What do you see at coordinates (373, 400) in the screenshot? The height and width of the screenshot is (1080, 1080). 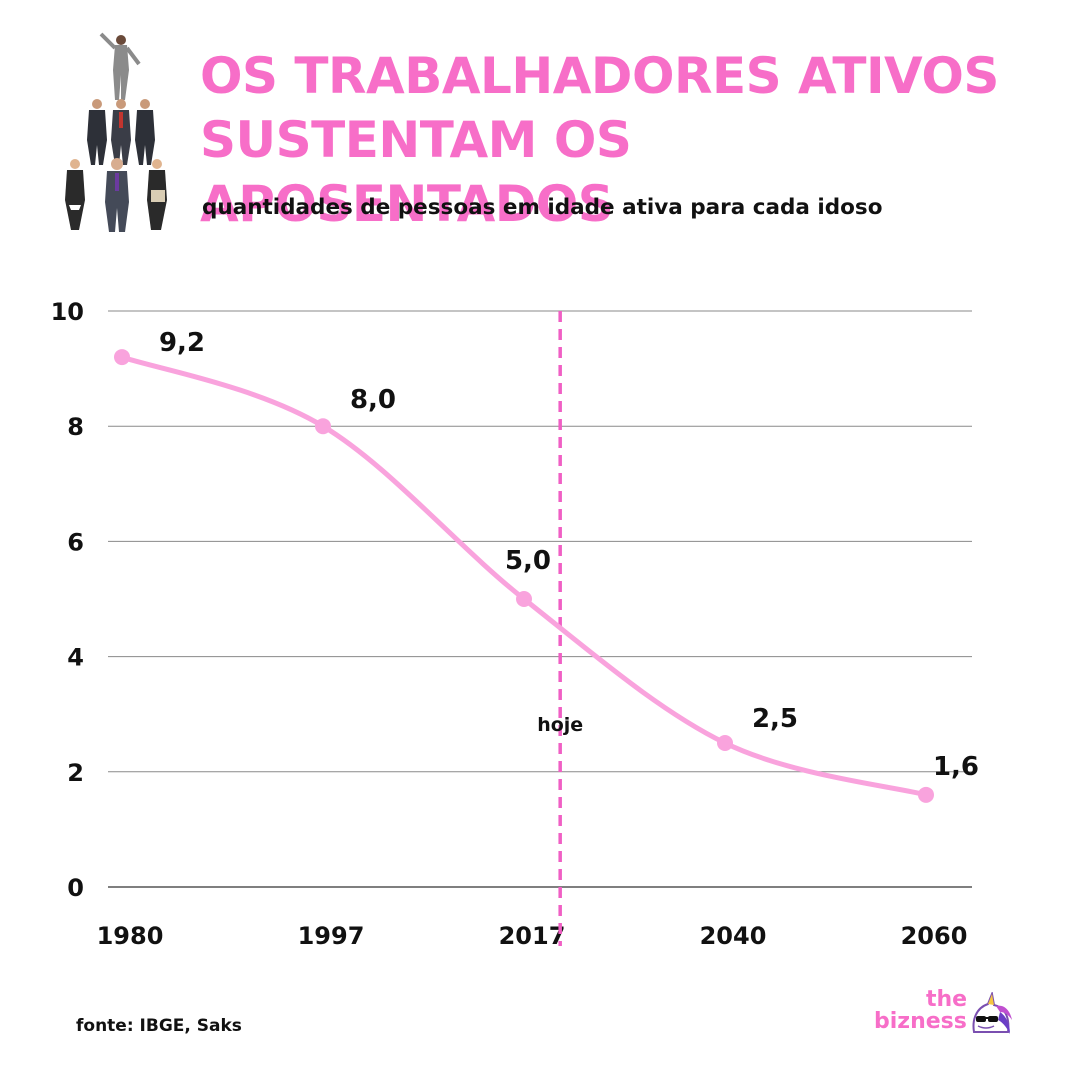 I see `data-label: 8,0` at bounding box center [373, 400].